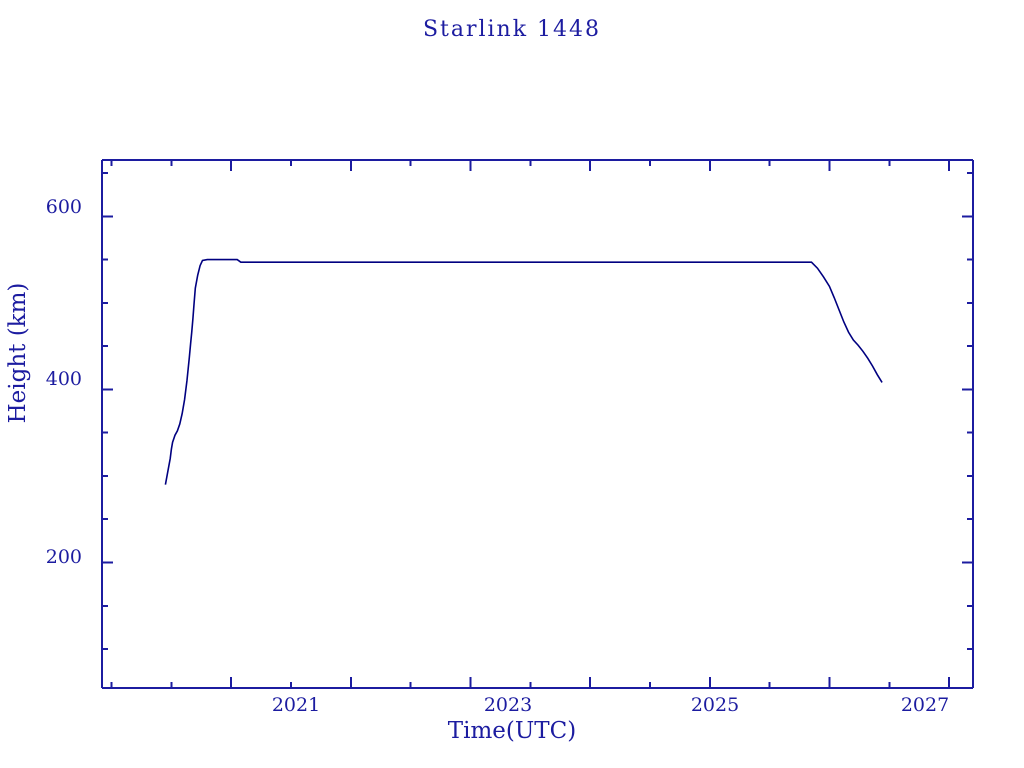 Image resolution: width=1024 pixels, height=768 pixels. What do you see at coordinates (715, 705) in the screenshot?
I see `x-tick-label-2025: 2025` at bounding box center [715, 705].